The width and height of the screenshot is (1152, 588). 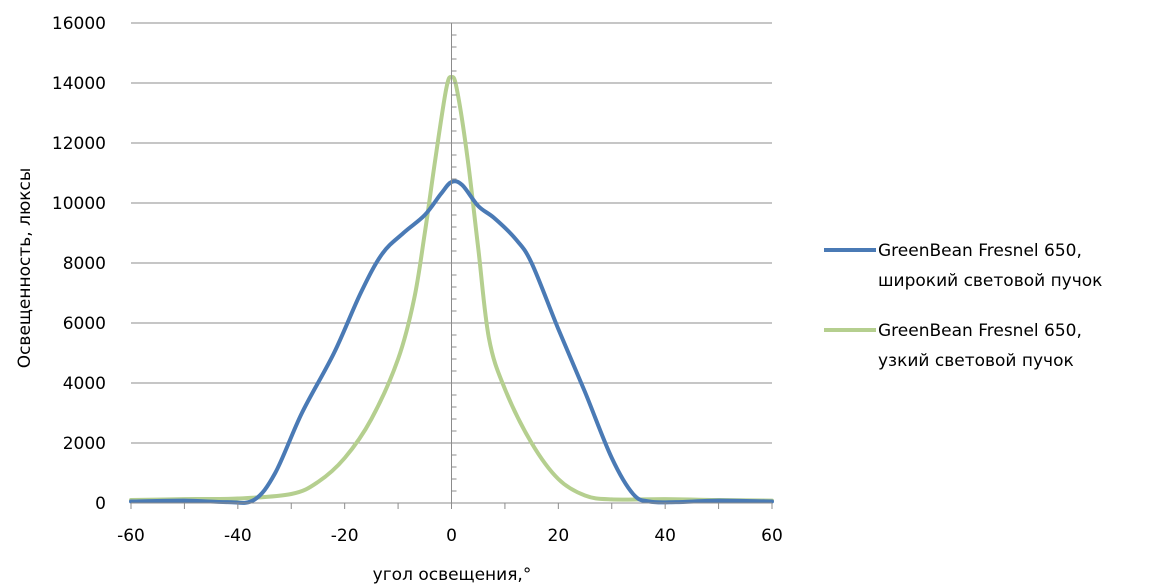 What do you see at coordinates (451, 536) in the screenshot?
I see `x-tick-label: 0` at bounding box center [451, 536].